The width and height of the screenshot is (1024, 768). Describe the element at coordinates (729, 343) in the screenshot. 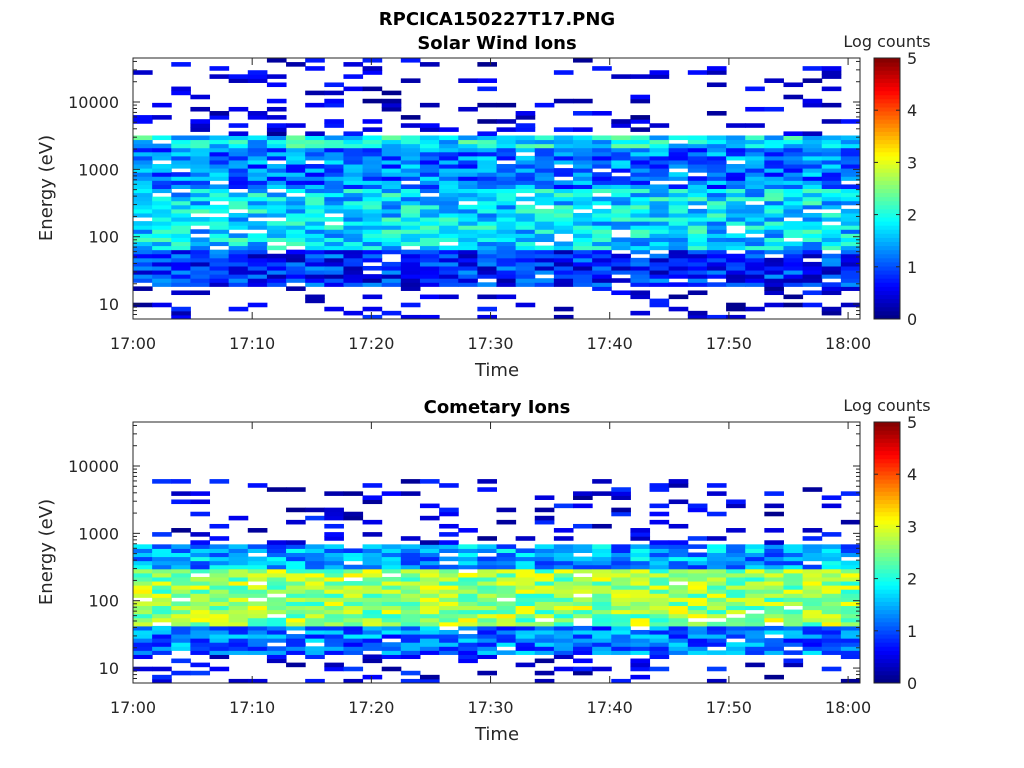

I see `x-tick-label: 17:50` at that location.